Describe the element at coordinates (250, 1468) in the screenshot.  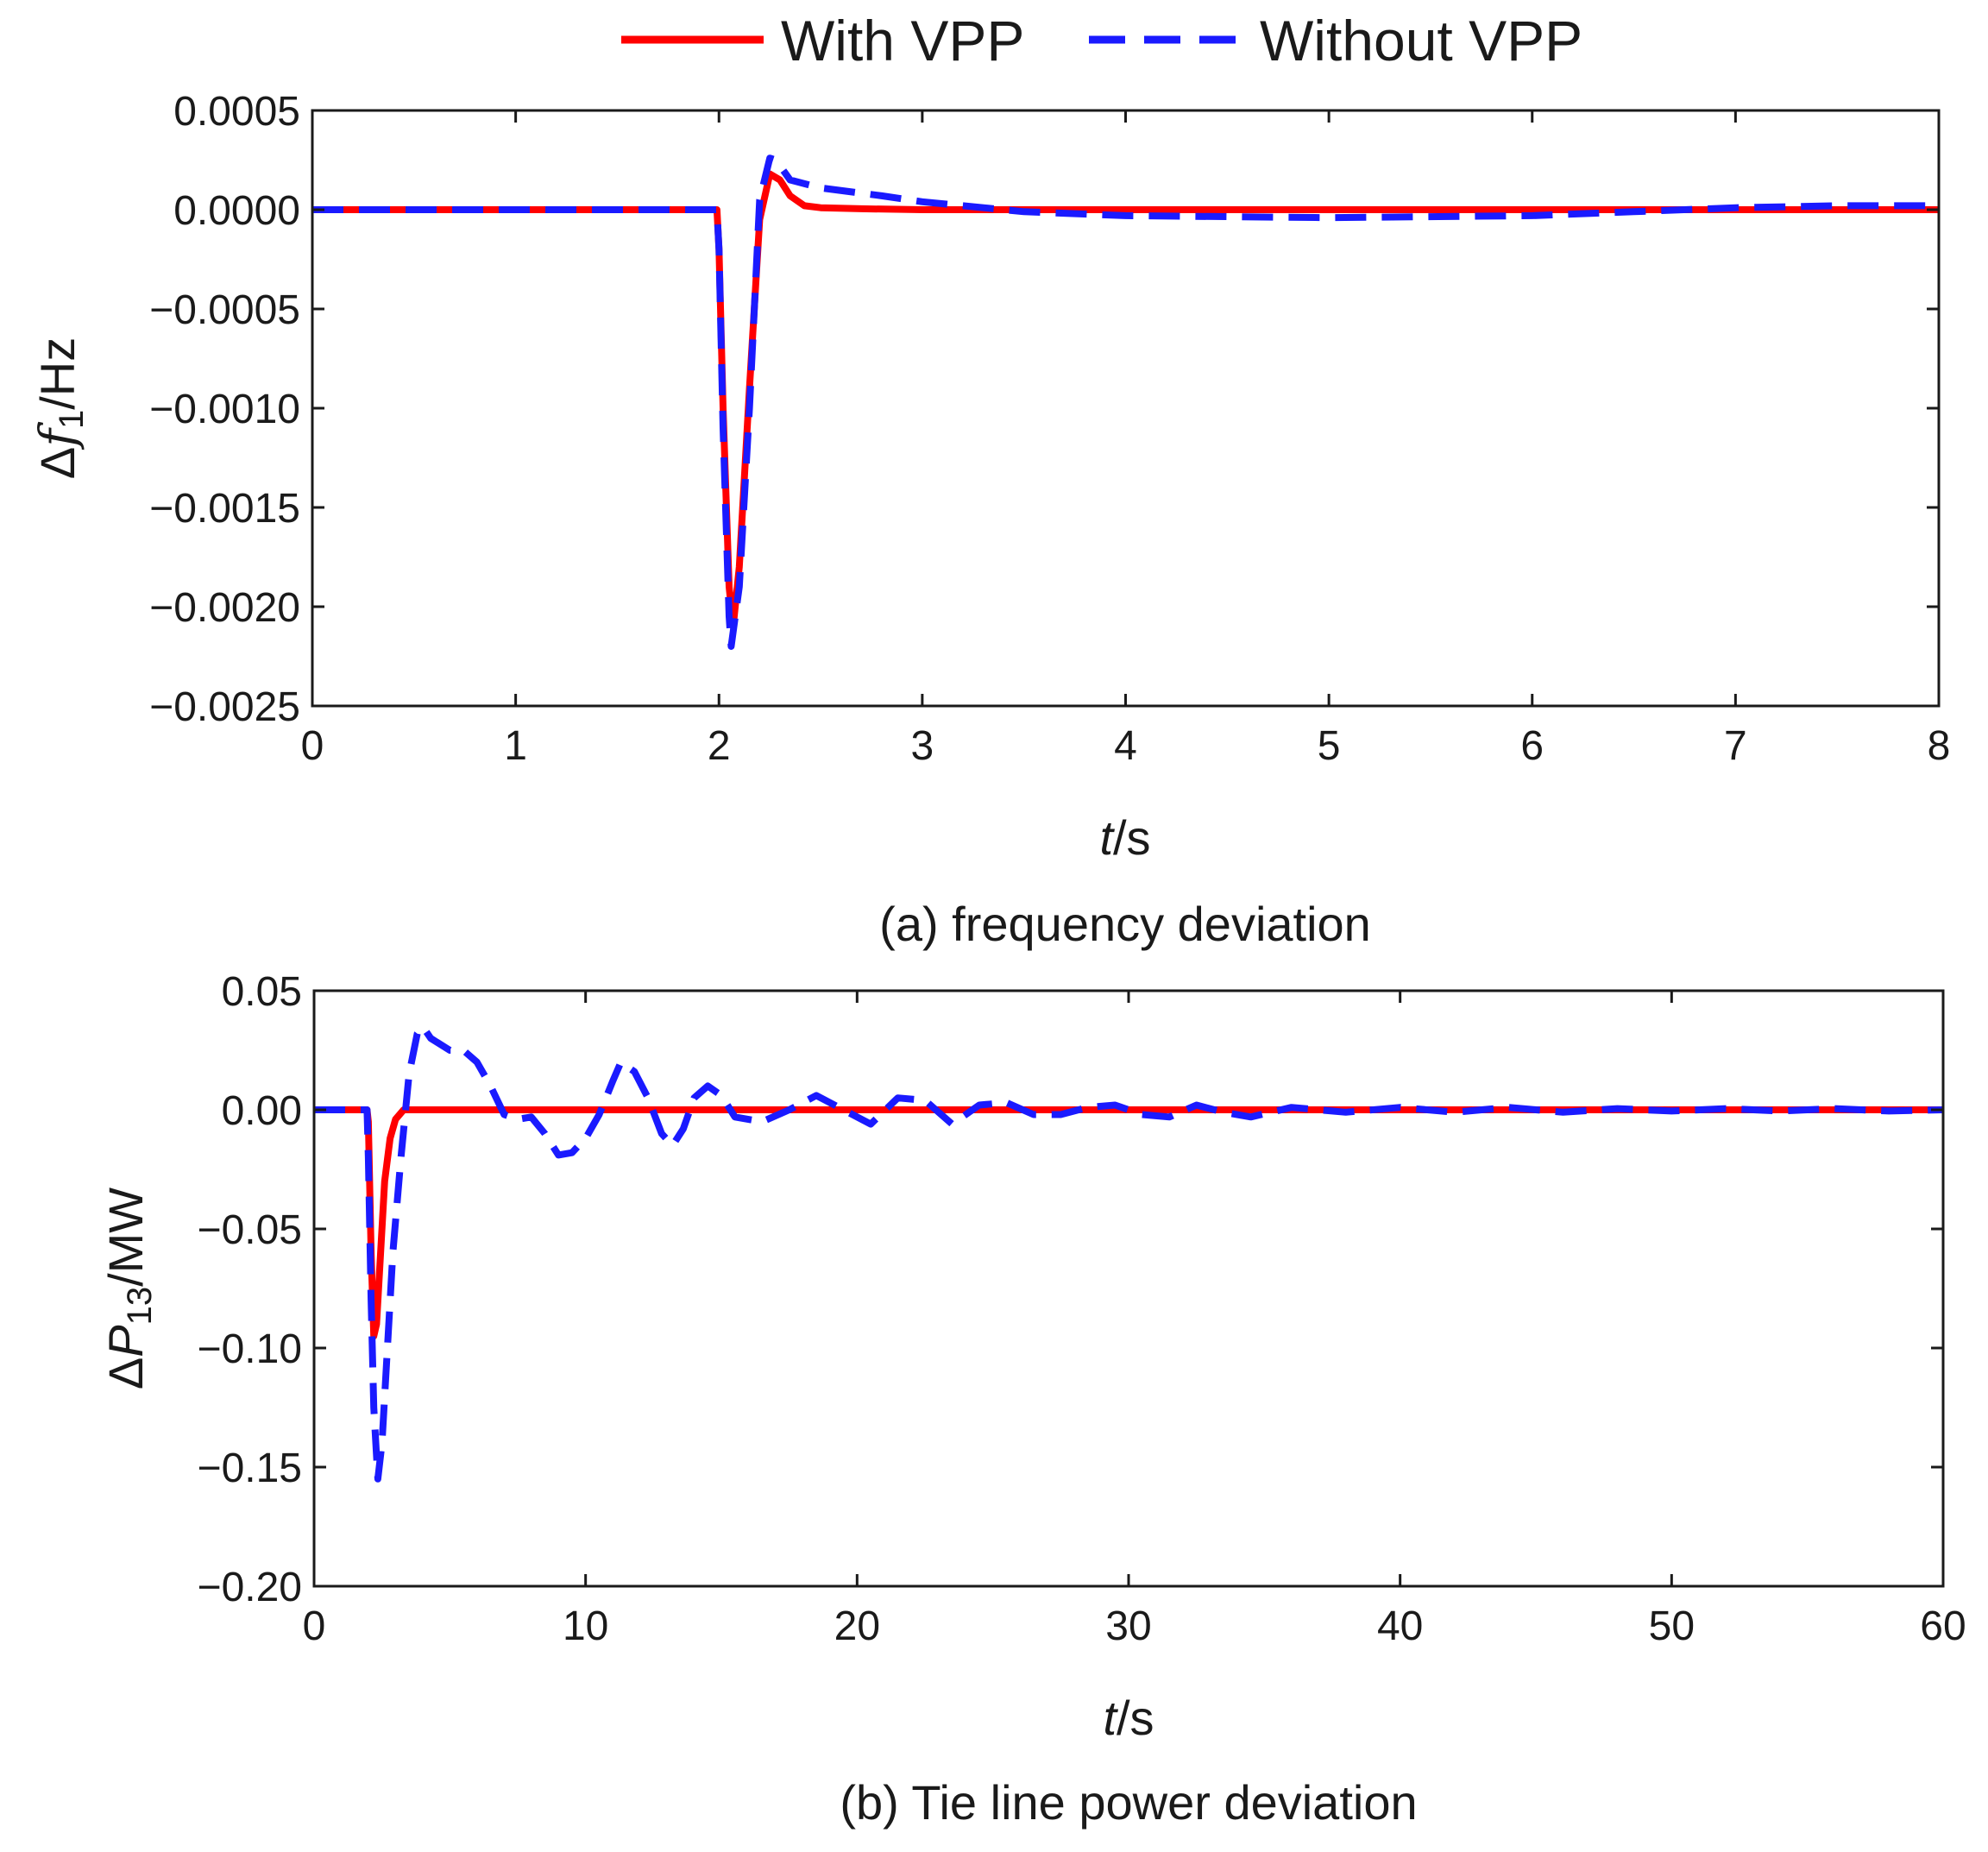
I see `y-tick-label-b-4: −0.15` at that location.